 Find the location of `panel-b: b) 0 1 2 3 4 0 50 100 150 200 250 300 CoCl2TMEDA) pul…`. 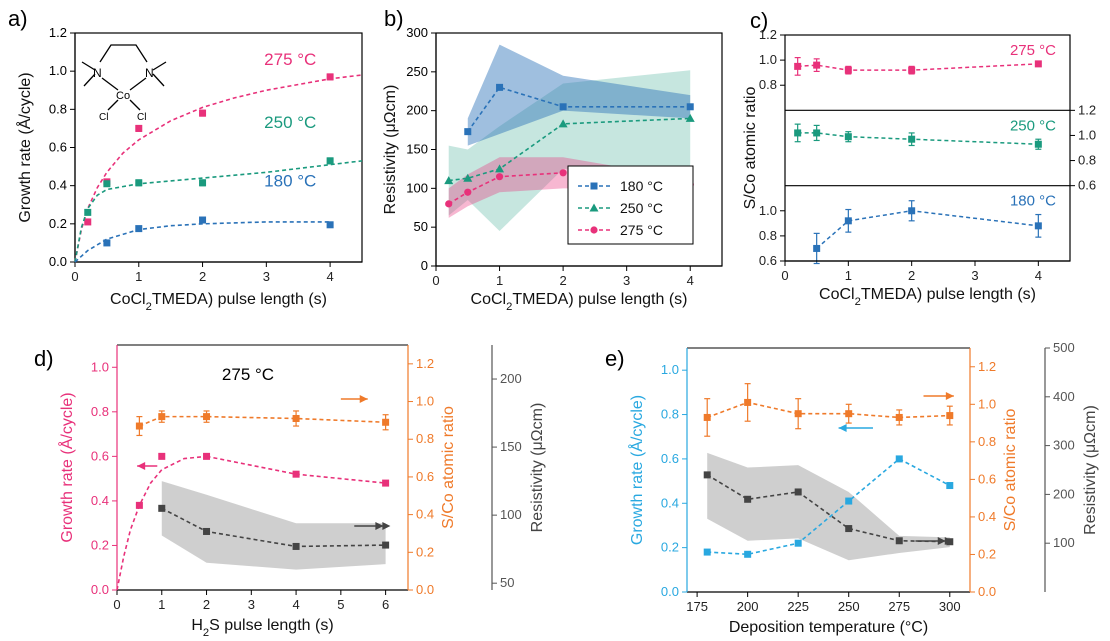

panel-b: b) 0 1 2 3 4 0 50 100 150 200 250 300 CoCl2TMEDA) pul… is located at coordinates (552, 159).